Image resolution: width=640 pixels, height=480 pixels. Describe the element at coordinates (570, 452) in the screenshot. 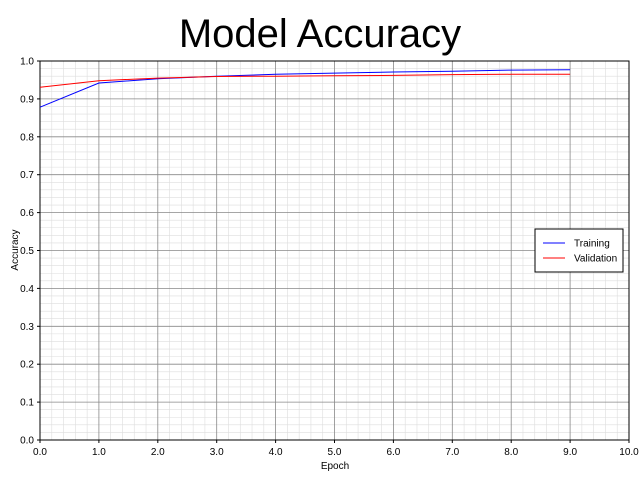

I see `x-tick-label: 9.0` at that location.